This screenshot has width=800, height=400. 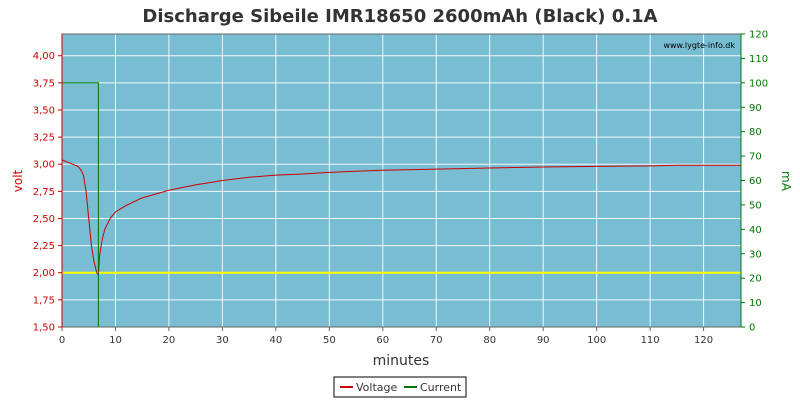 What do you see at coordinates (755, 254) in the screenshot?
I see `y2-tick-label: 30` at bounding box center [755, 254].